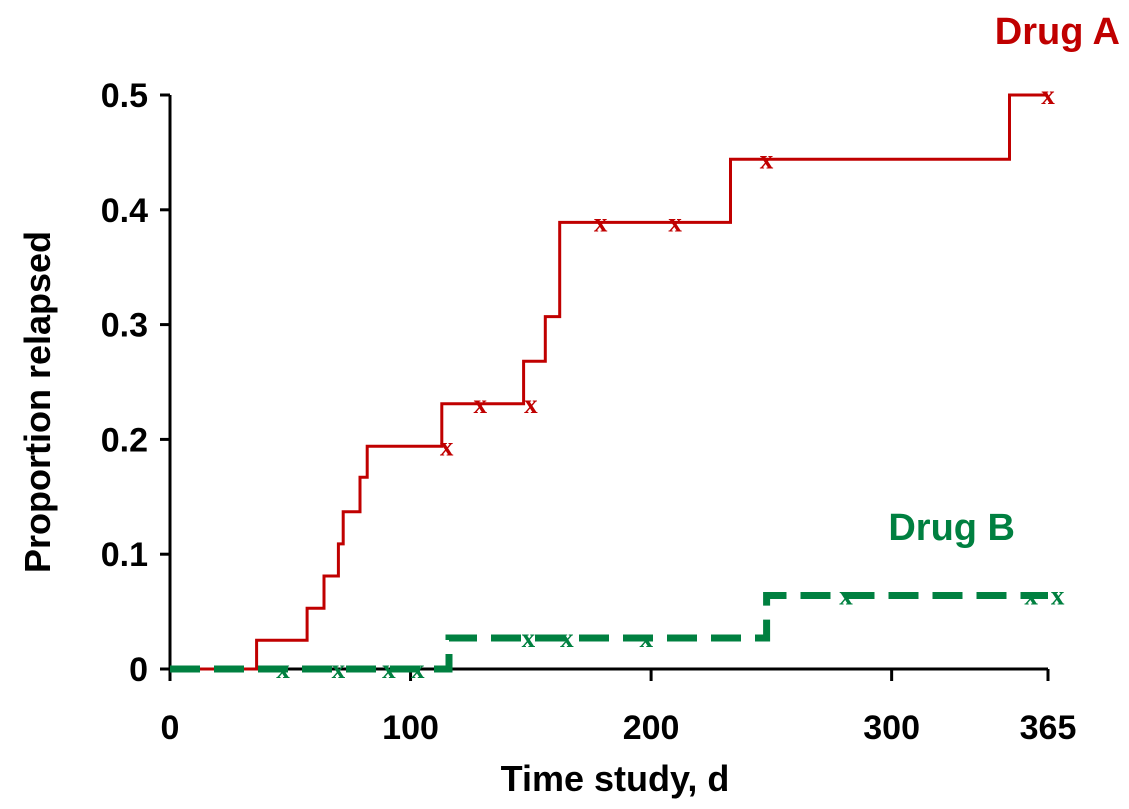 The width and height of the screenshot is (1129, 809). Describe the element at coordinates (37, 402) in the screenshot. I see `y-axis-title: Proportion relapsed` at that location.